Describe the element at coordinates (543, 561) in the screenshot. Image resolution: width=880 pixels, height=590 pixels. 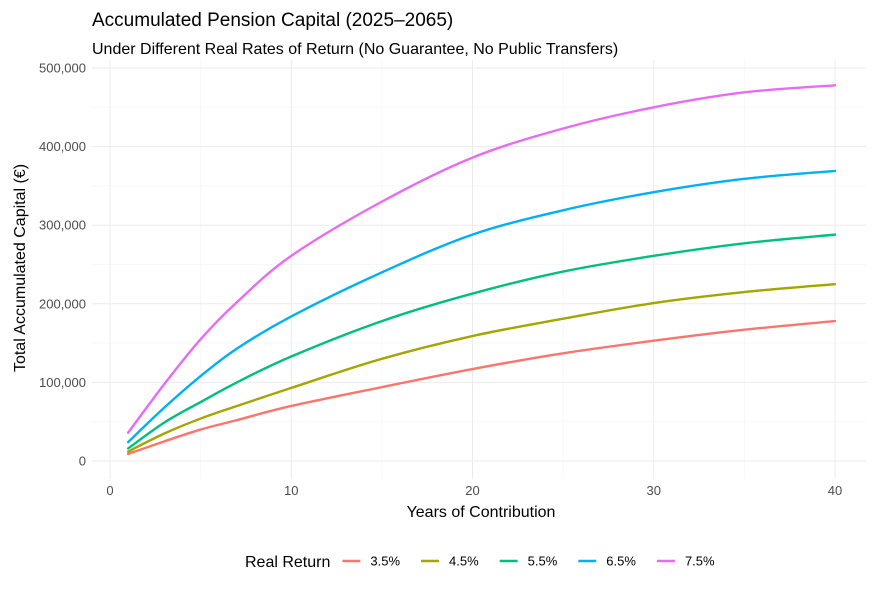
I see `legend-label: 5.5%` at that location.